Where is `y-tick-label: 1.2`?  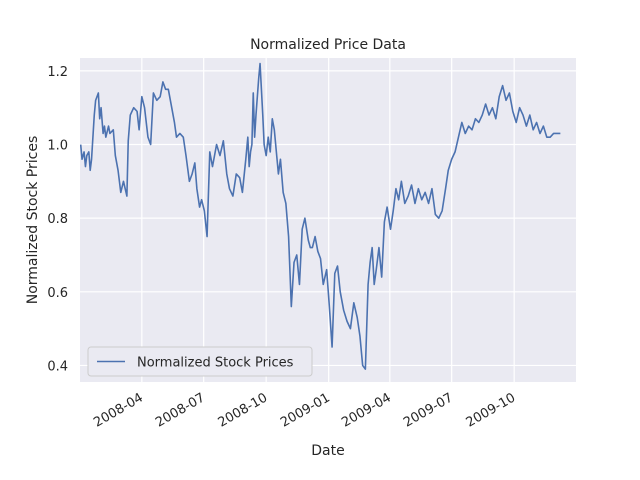
y-tick-label: 1.2 is located at coordinates (57, 72).